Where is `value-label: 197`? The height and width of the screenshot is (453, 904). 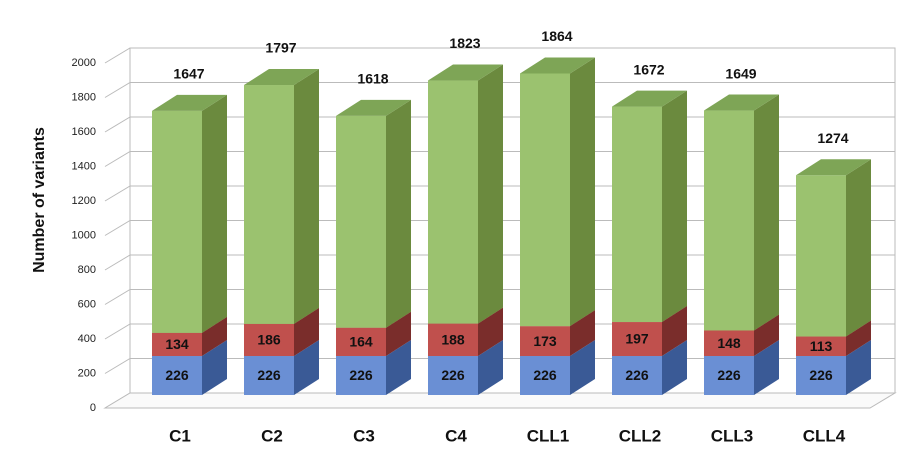 value-label: 197 is located at coordinates (637, 339).